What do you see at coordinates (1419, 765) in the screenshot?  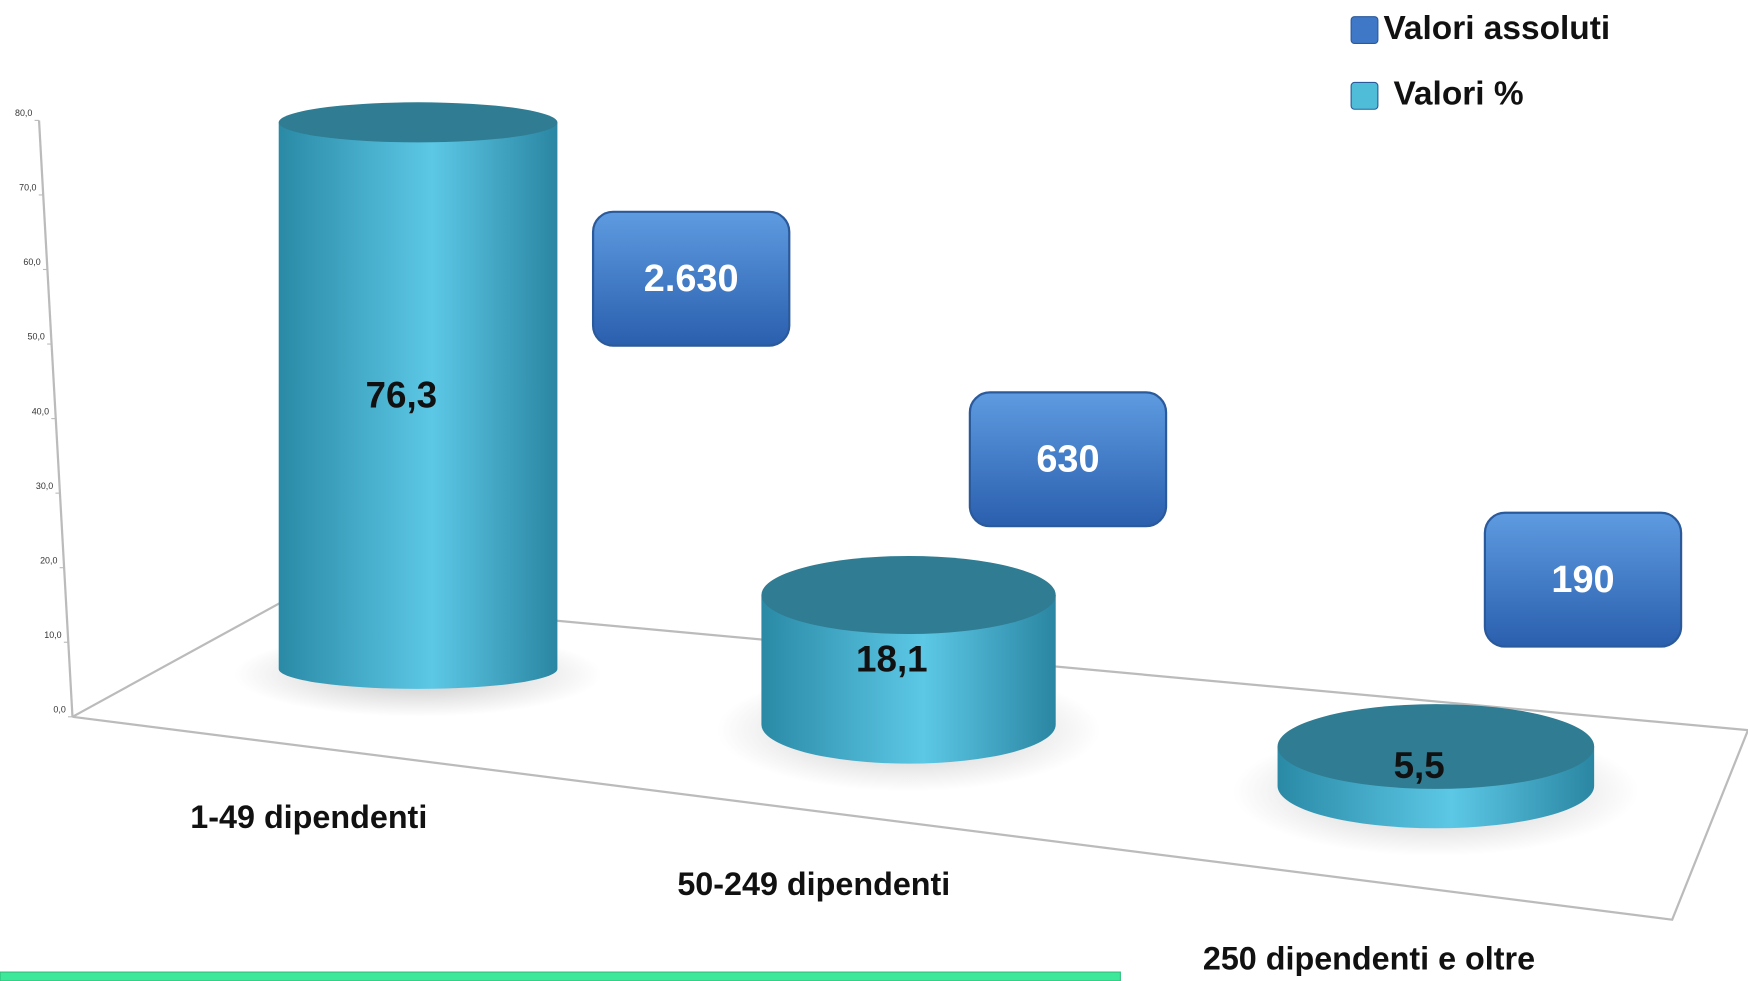 I see `value-label: 5,5` at bounding box center [1419, 765].